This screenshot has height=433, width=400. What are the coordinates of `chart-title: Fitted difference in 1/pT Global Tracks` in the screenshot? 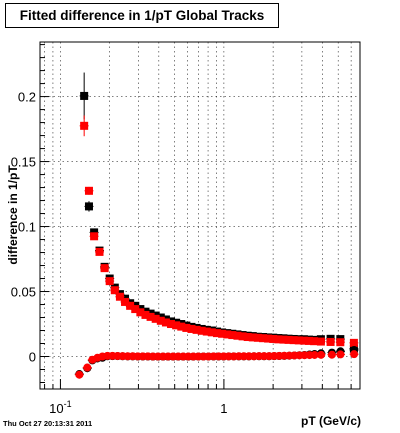 It's located at (142, 15).